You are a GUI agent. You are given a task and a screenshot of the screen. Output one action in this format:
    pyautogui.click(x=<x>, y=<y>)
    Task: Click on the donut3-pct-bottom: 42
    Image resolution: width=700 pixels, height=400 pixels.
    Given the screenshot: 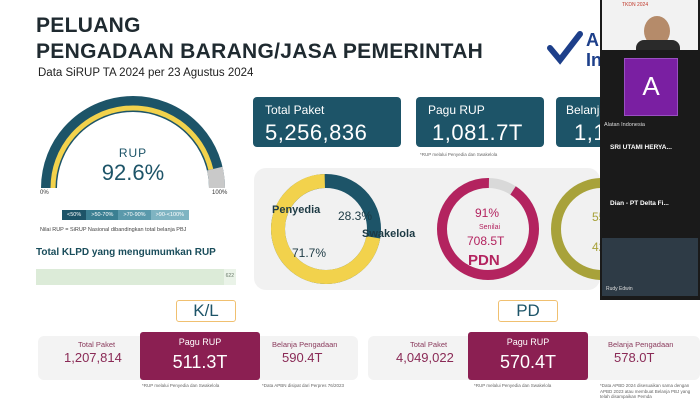 What is the action you would take?
    pyautogui.click(x=596, y=247)
    